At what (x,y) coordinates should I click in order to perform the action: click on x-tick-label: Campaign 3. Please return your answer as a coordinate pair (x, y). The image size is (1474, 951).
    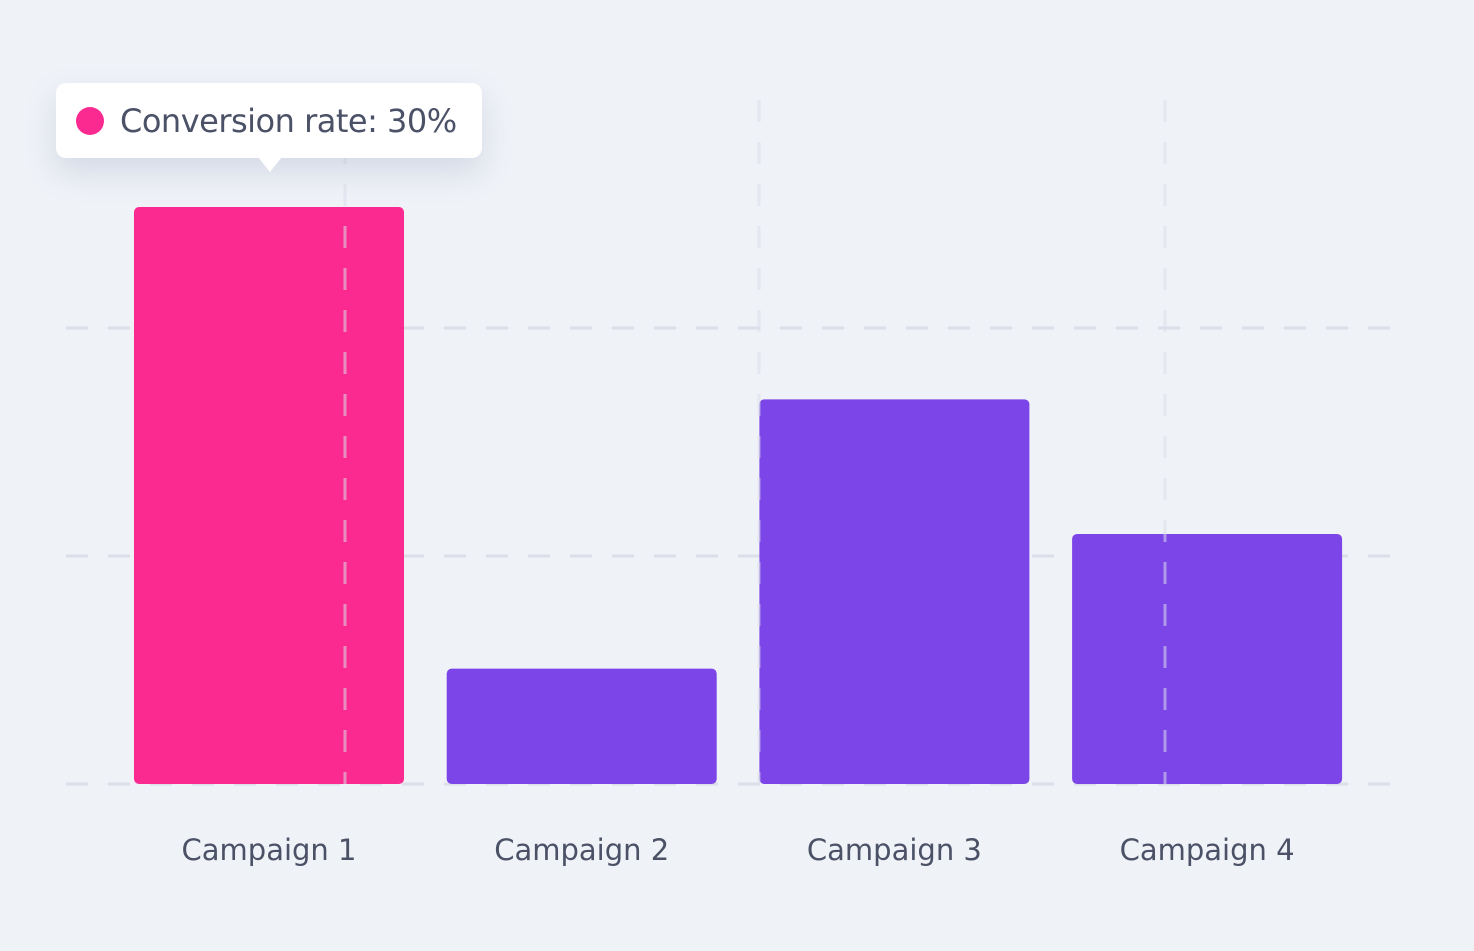
    Looking at the image, I should click on (894, 850).